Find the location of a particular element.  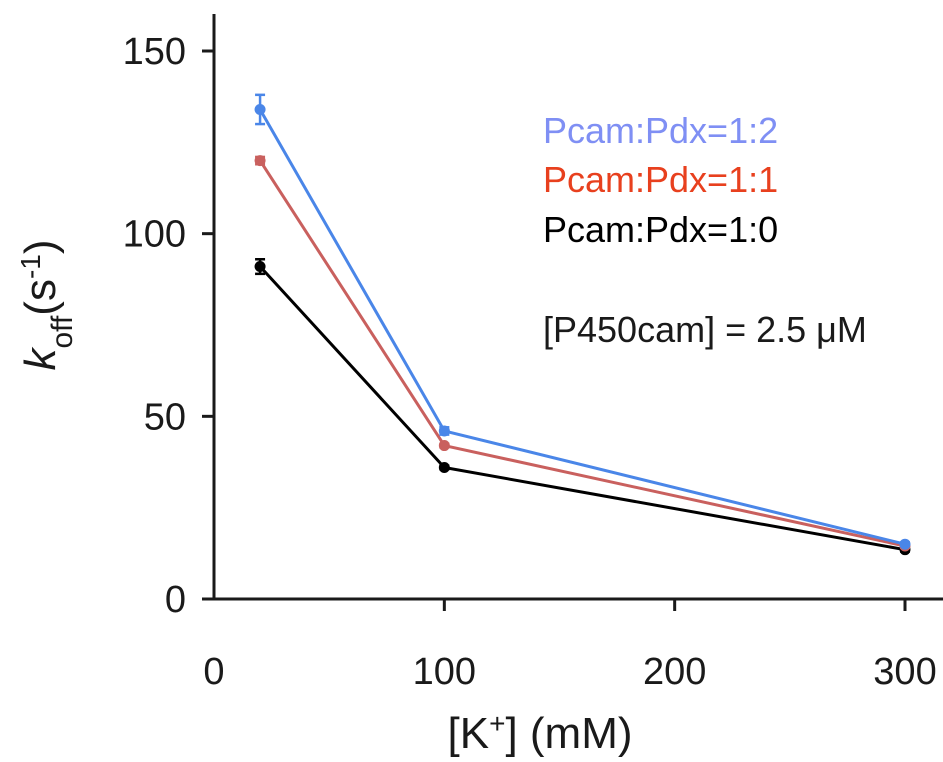

x-axis-title-sup: + is located at coordinates (497, 723).